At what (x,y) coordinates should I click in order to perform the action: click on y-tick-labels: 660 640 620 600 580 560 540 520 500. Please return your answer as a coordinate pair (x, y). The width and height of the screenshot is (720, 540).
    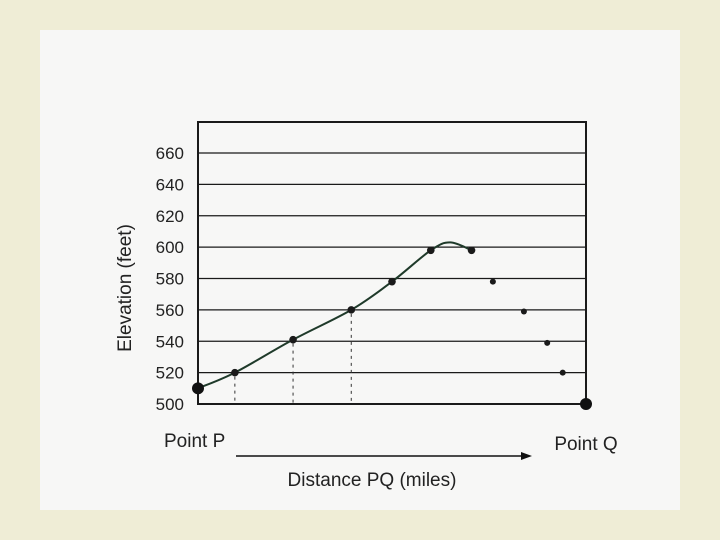
    Looking at the image, I should click on (170, 279).